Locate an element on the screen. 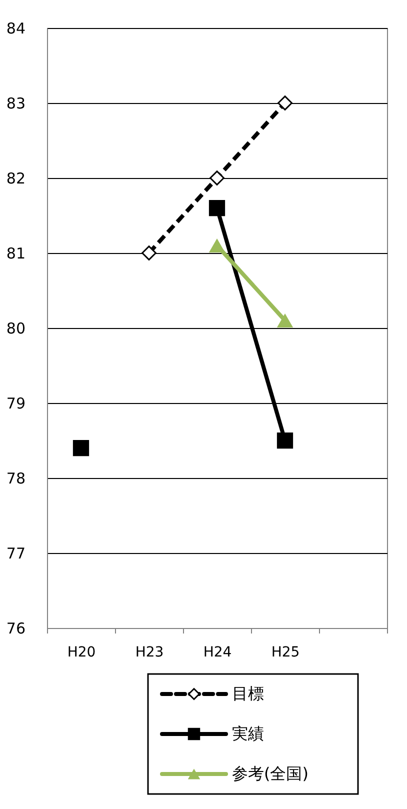  y-tick-label: 77 is located at coordinates (16, 553).